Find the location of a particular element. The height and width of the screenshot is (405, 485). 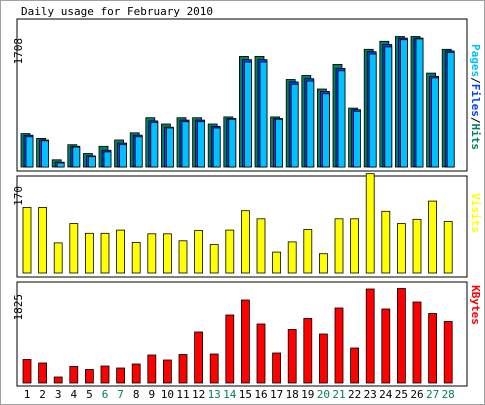

x-label-day-26: 26 is located at coordinates (416, 394).